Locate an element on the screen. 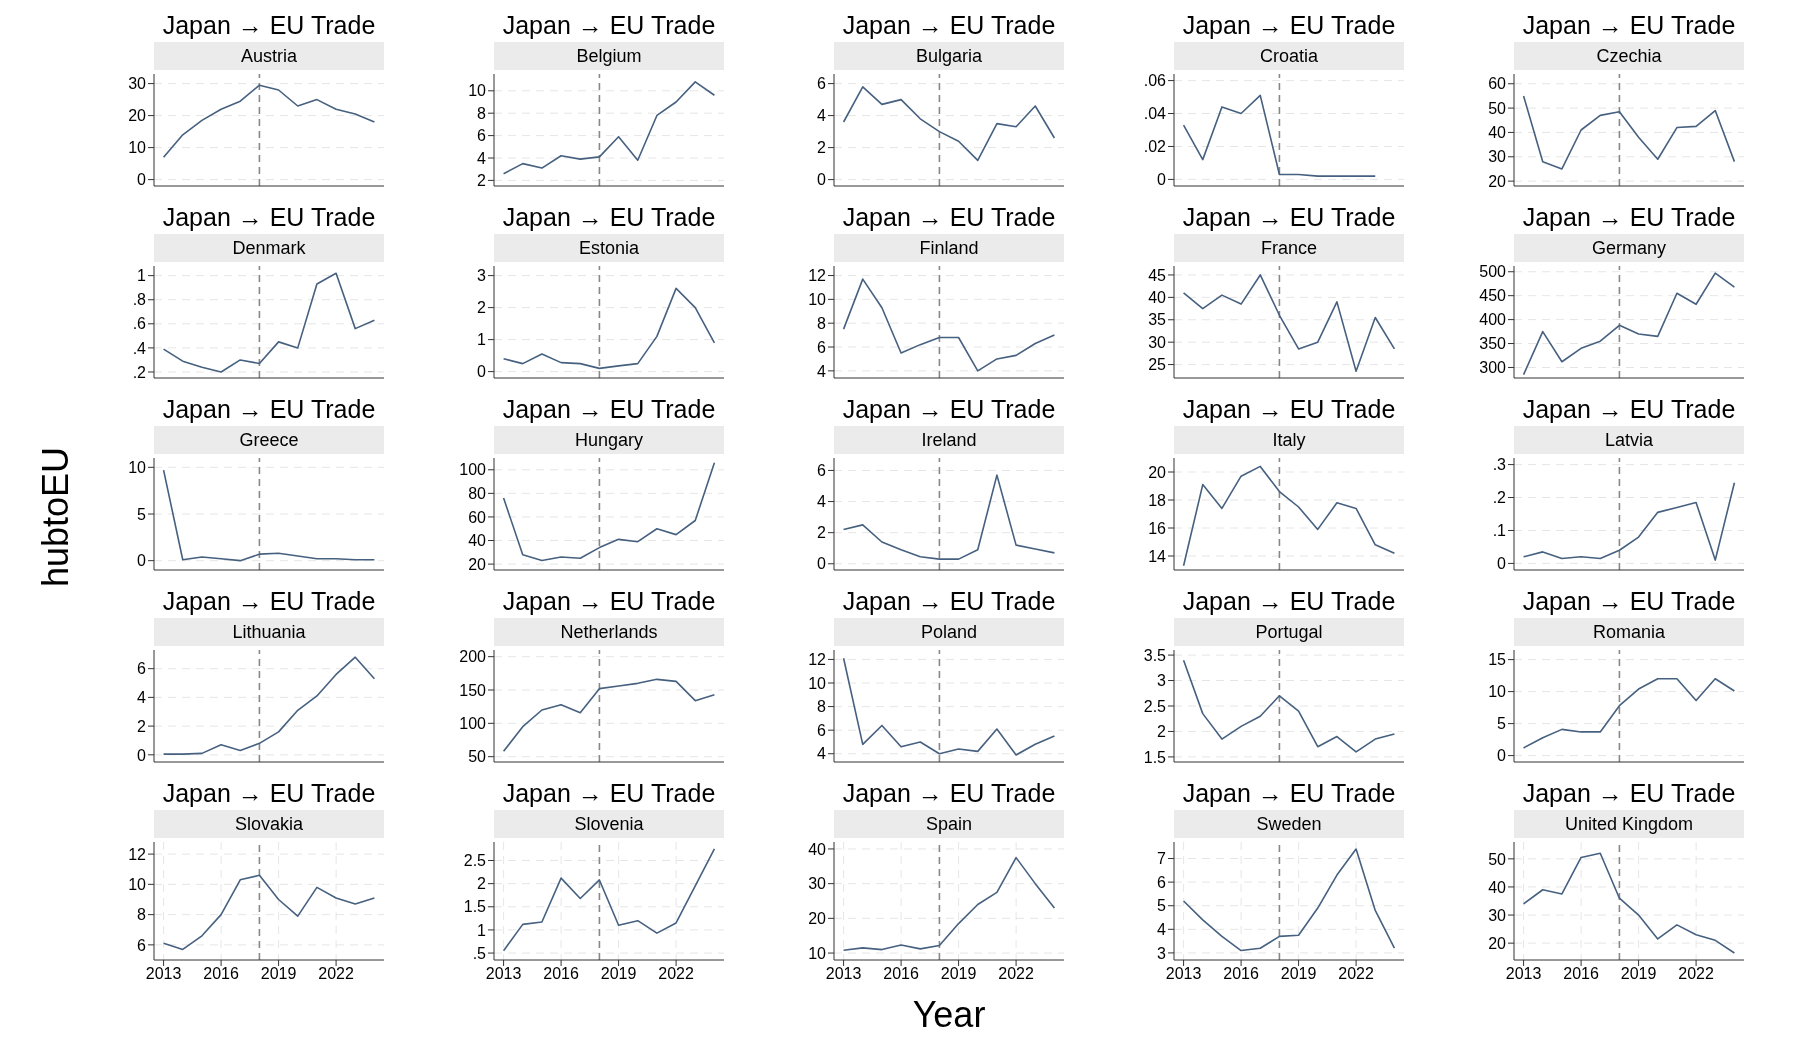 The image size is (1801, 1049). y-tick-label: .06 is located at coordinates (1155, 81).